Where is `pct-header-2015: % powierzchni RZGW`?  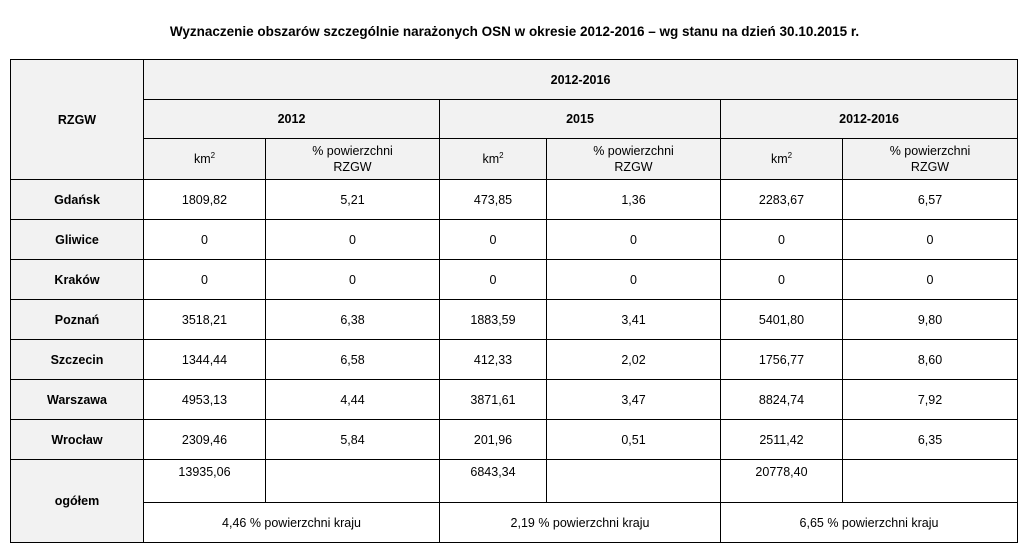 pct-header-2015: % powierzchni RZGW is located at coordinates (633, 159).